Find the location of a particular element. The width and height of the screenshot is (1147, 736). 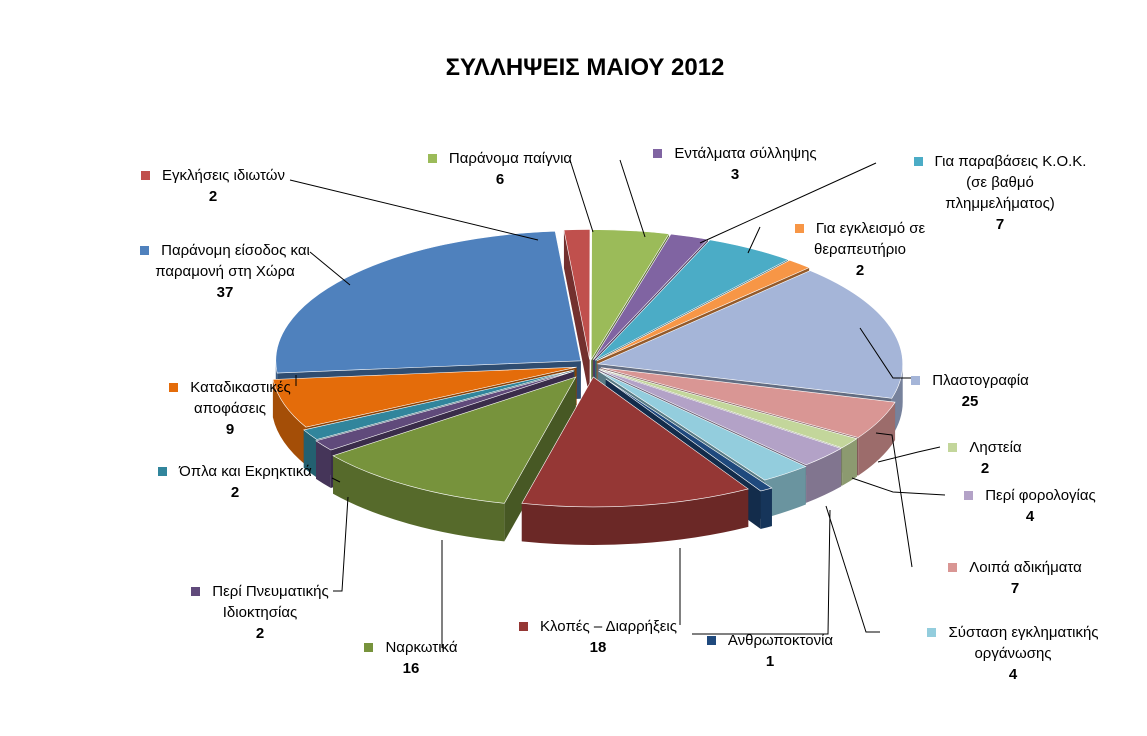

data-label: Για εγκλεισμό σε θεραπευτήριο 2 is located at coordinates (860, 249).